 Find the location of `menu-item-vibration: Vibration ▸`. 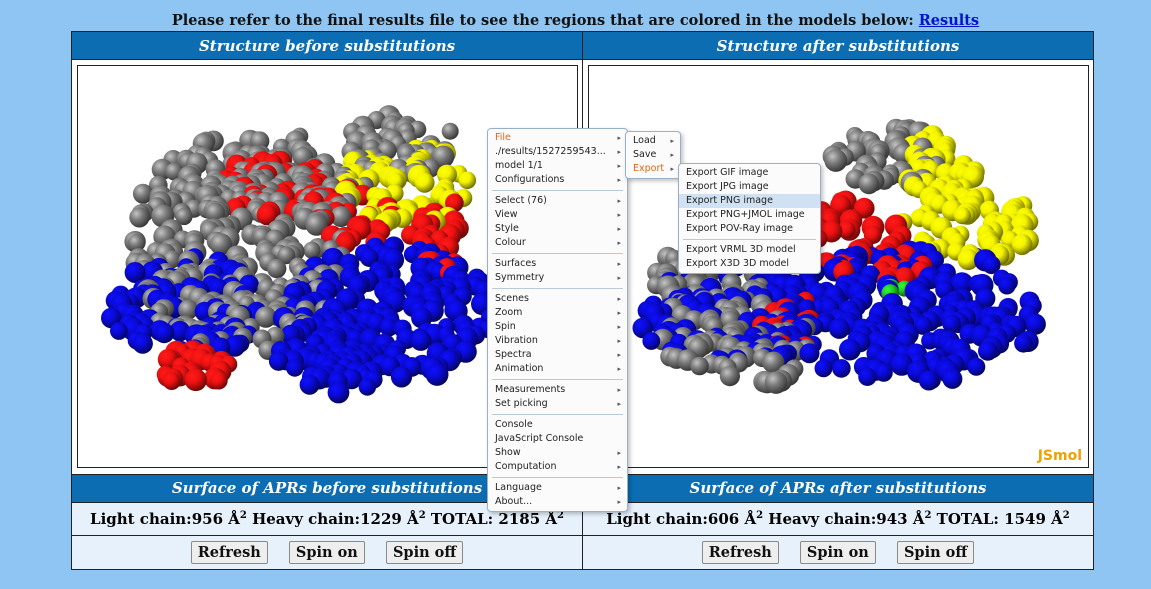

menu-item-vibration: Vibration ▸ is located at coordinates (557, 341).